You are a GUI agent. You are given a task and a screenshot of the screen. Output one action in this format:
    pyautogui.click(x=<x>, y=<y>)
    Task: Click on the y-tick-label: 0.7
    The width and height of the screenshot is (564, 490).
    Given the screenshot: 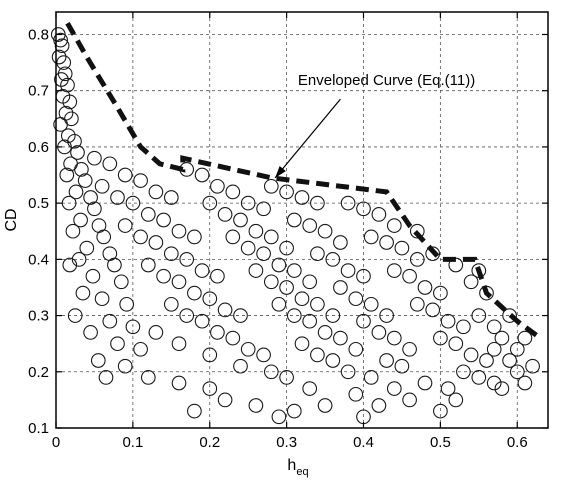 What is the action you would take?
    pyautogui.click(x=38, y=91)
    